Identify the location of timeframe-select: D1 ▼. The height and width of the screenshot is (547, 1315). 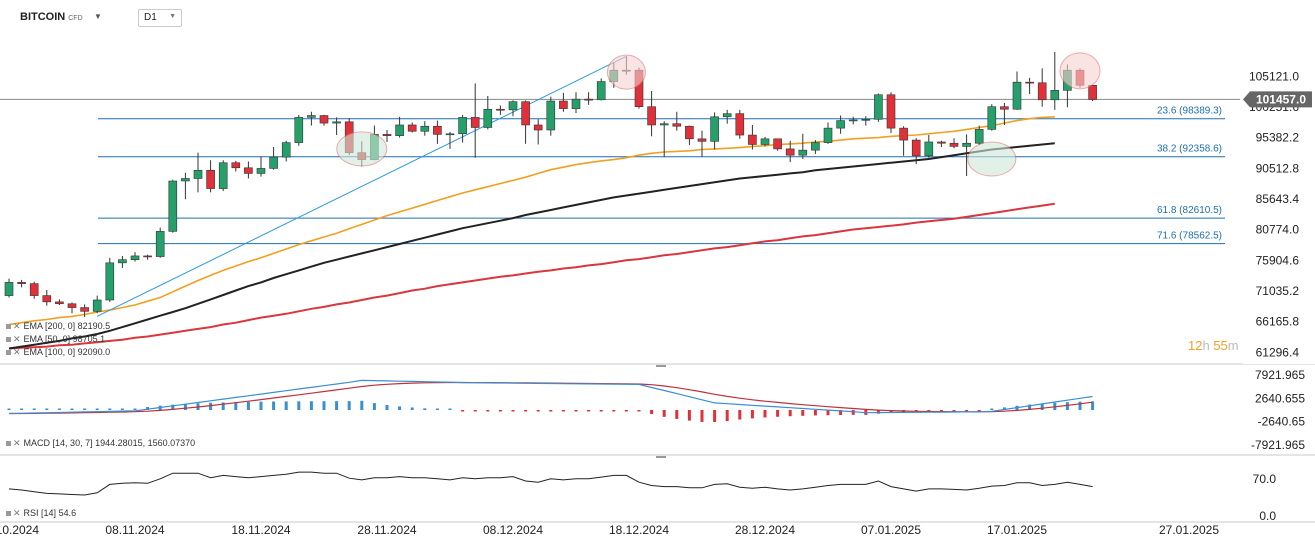
(160, 18).